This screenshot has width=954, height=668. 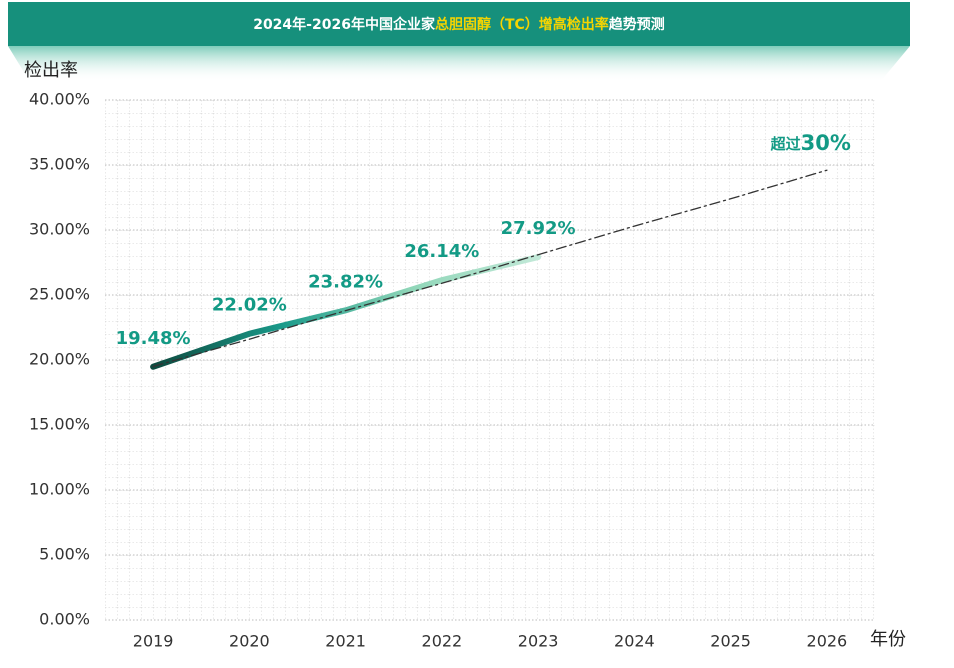 I want to click on x-tick-label: 2024, so click(x=634, y=641).